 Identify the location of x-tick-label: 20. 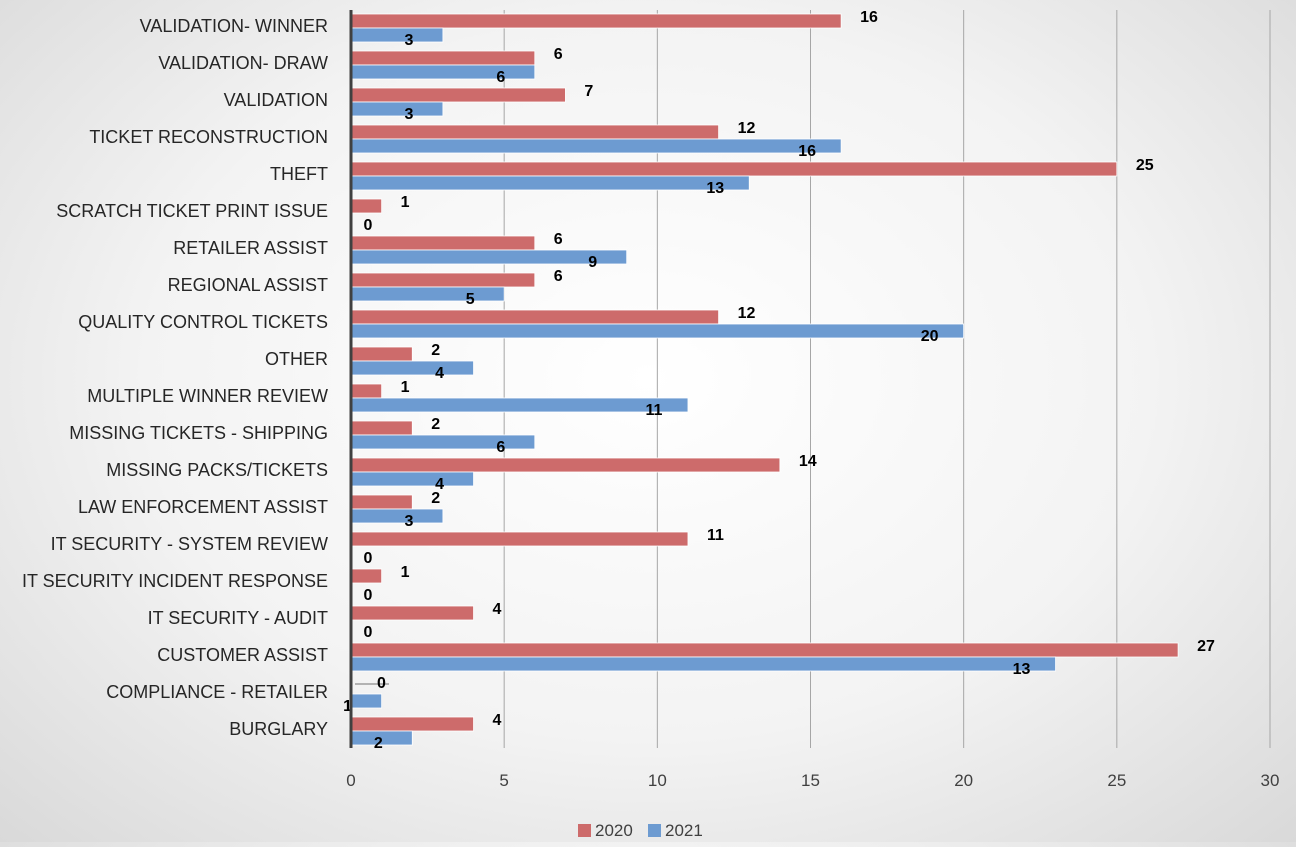
(963, 780).